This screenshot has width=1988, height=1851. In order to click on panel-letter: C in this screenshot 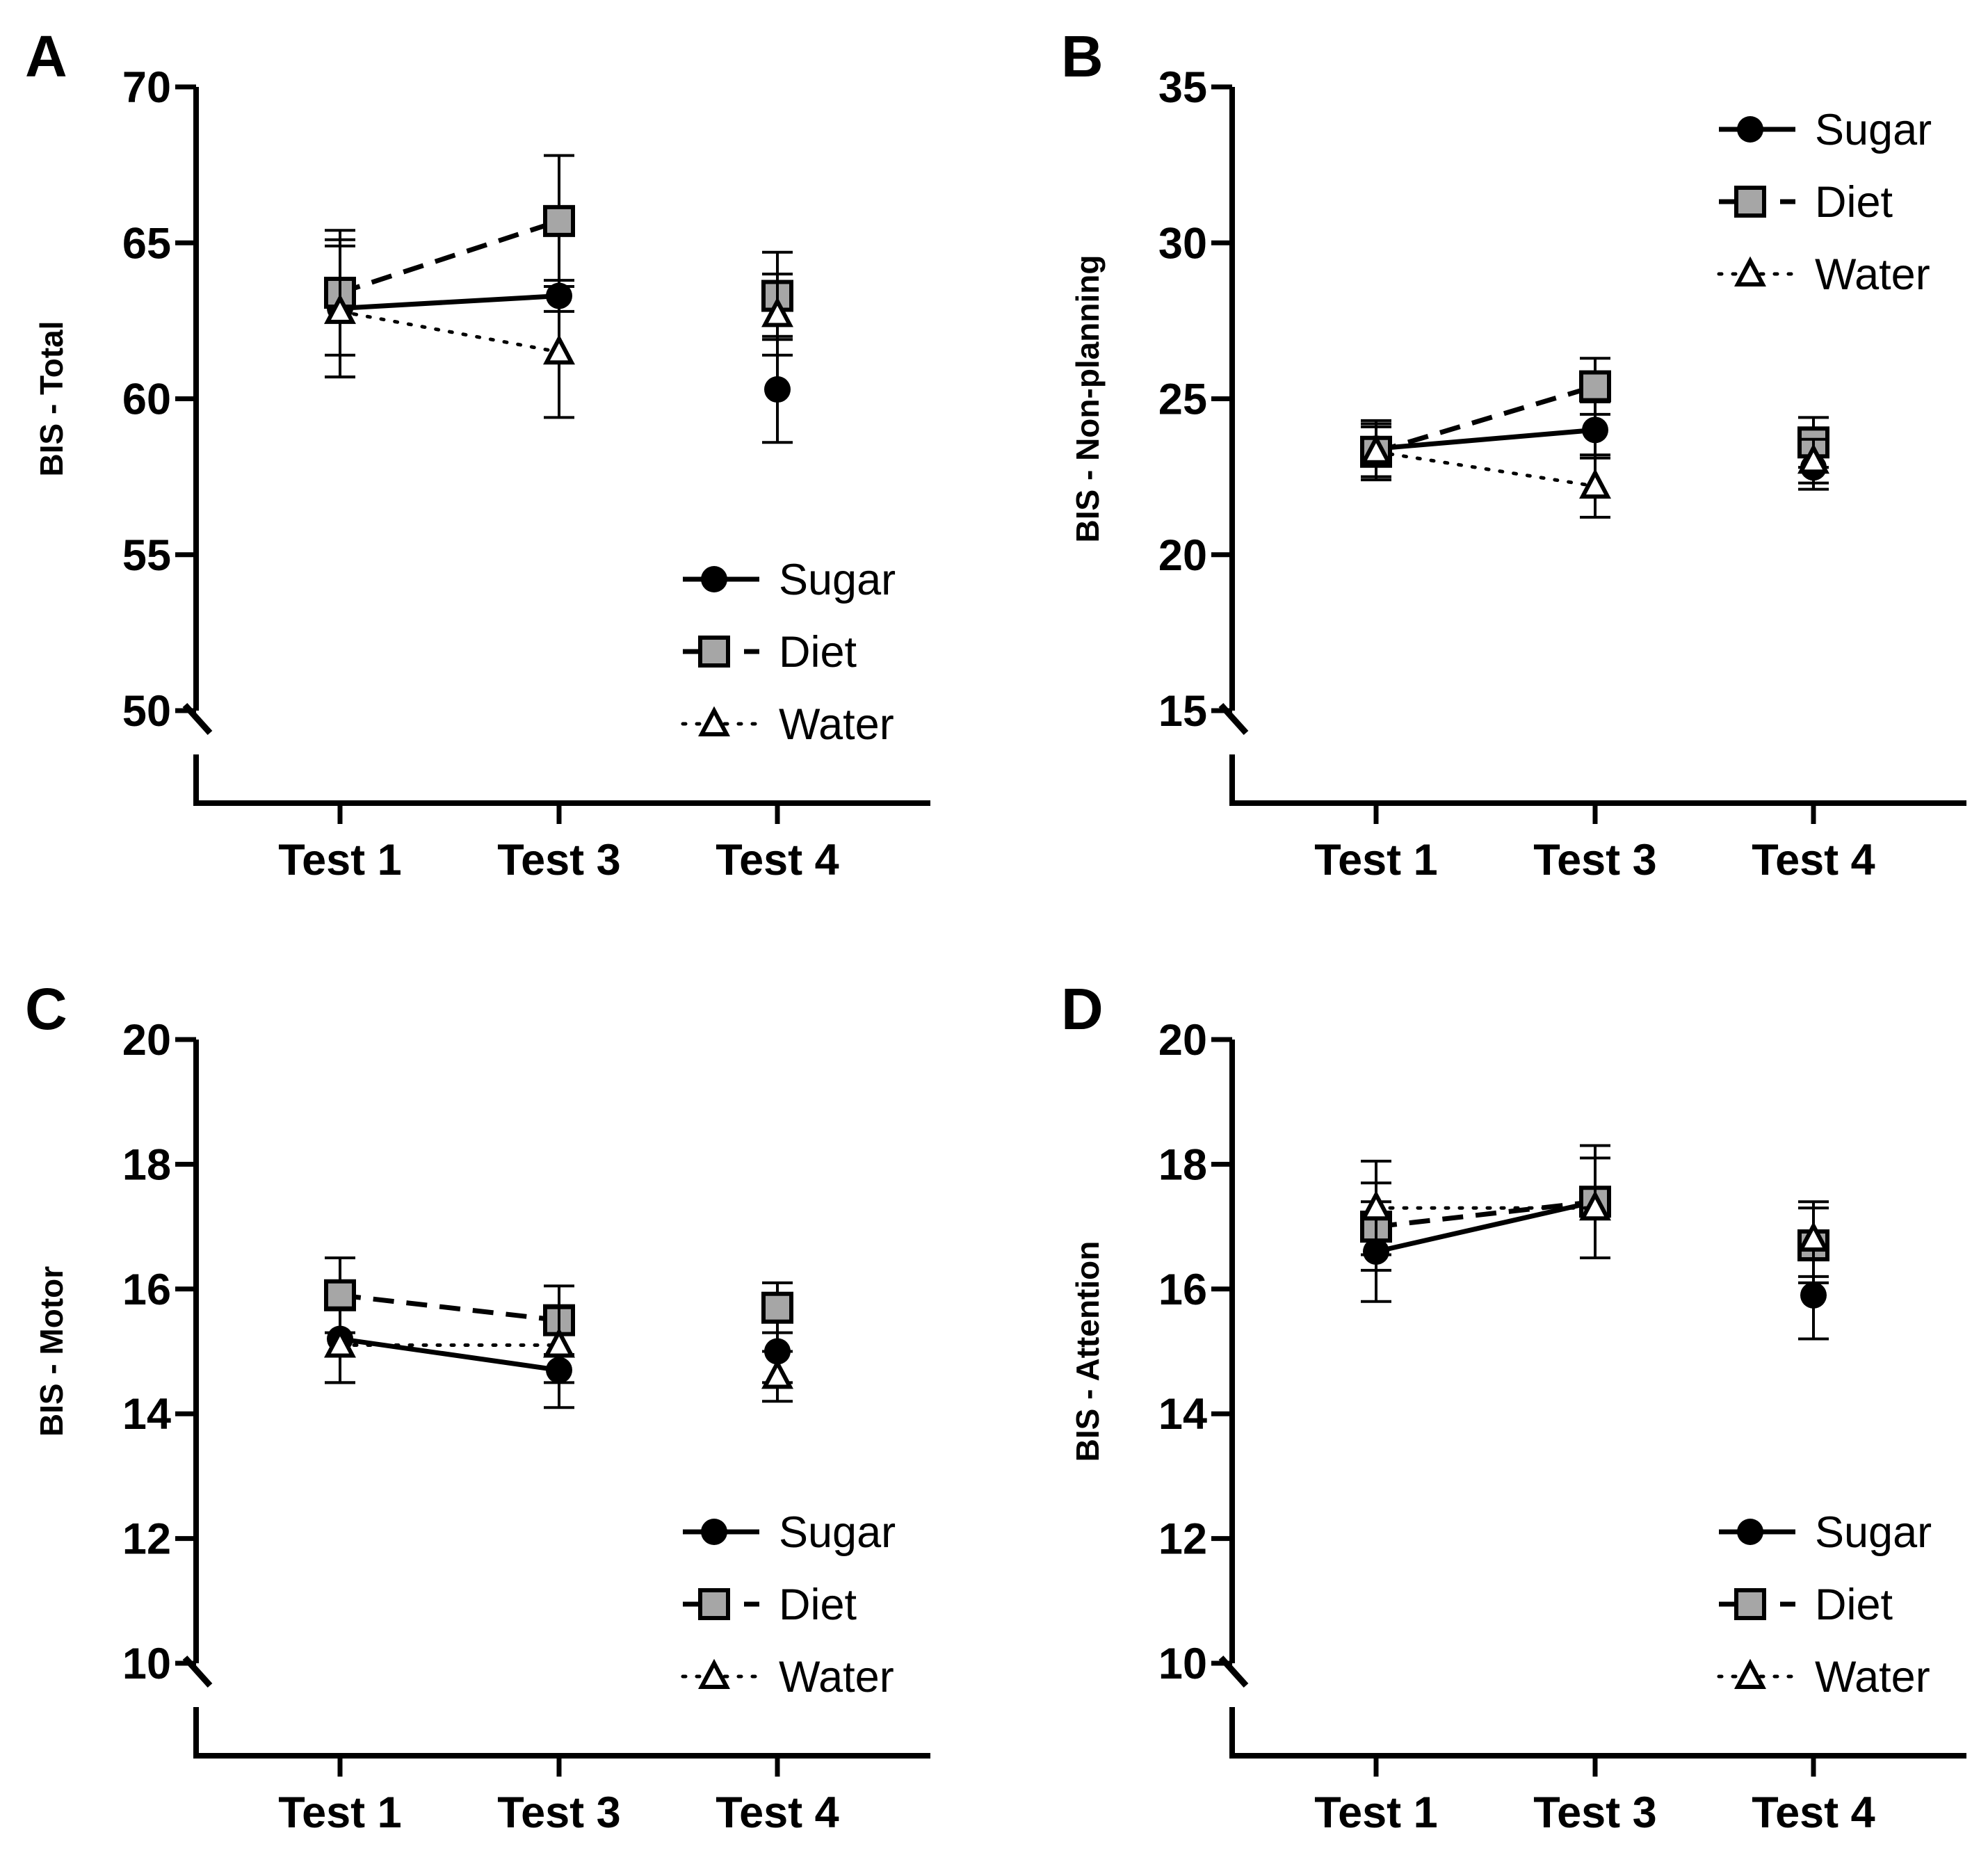, I will do `click(46, 1009)`.